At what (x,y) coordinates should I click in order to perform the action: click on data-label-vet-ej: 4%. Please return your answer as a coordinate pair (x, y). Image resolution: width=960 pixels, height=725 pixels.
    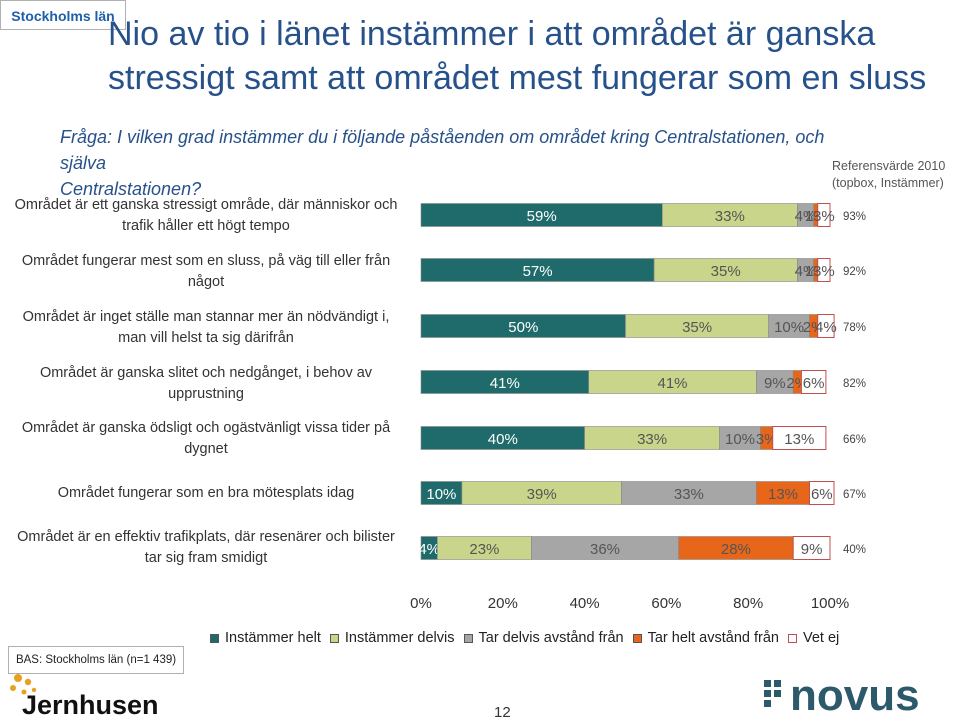
    Looking at the image, I should click on (826, 327).